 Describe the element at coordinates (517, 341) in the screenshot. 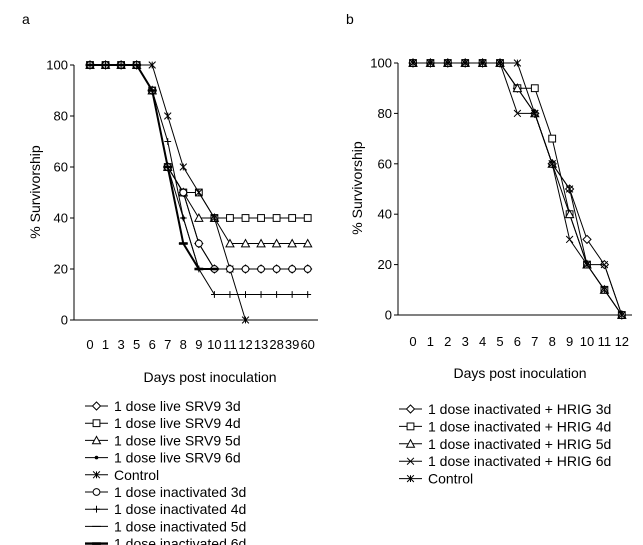

I see `x-tick-label: 6` at that location.